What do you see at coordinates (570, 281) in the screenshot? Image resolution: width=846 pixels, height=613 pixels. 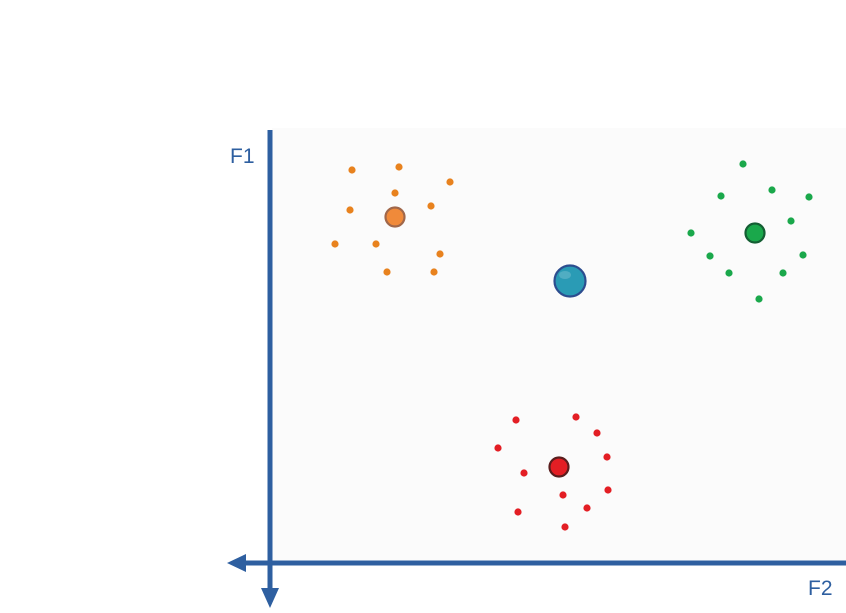 I see `new-sample-point` at bounding box center [570, 281].